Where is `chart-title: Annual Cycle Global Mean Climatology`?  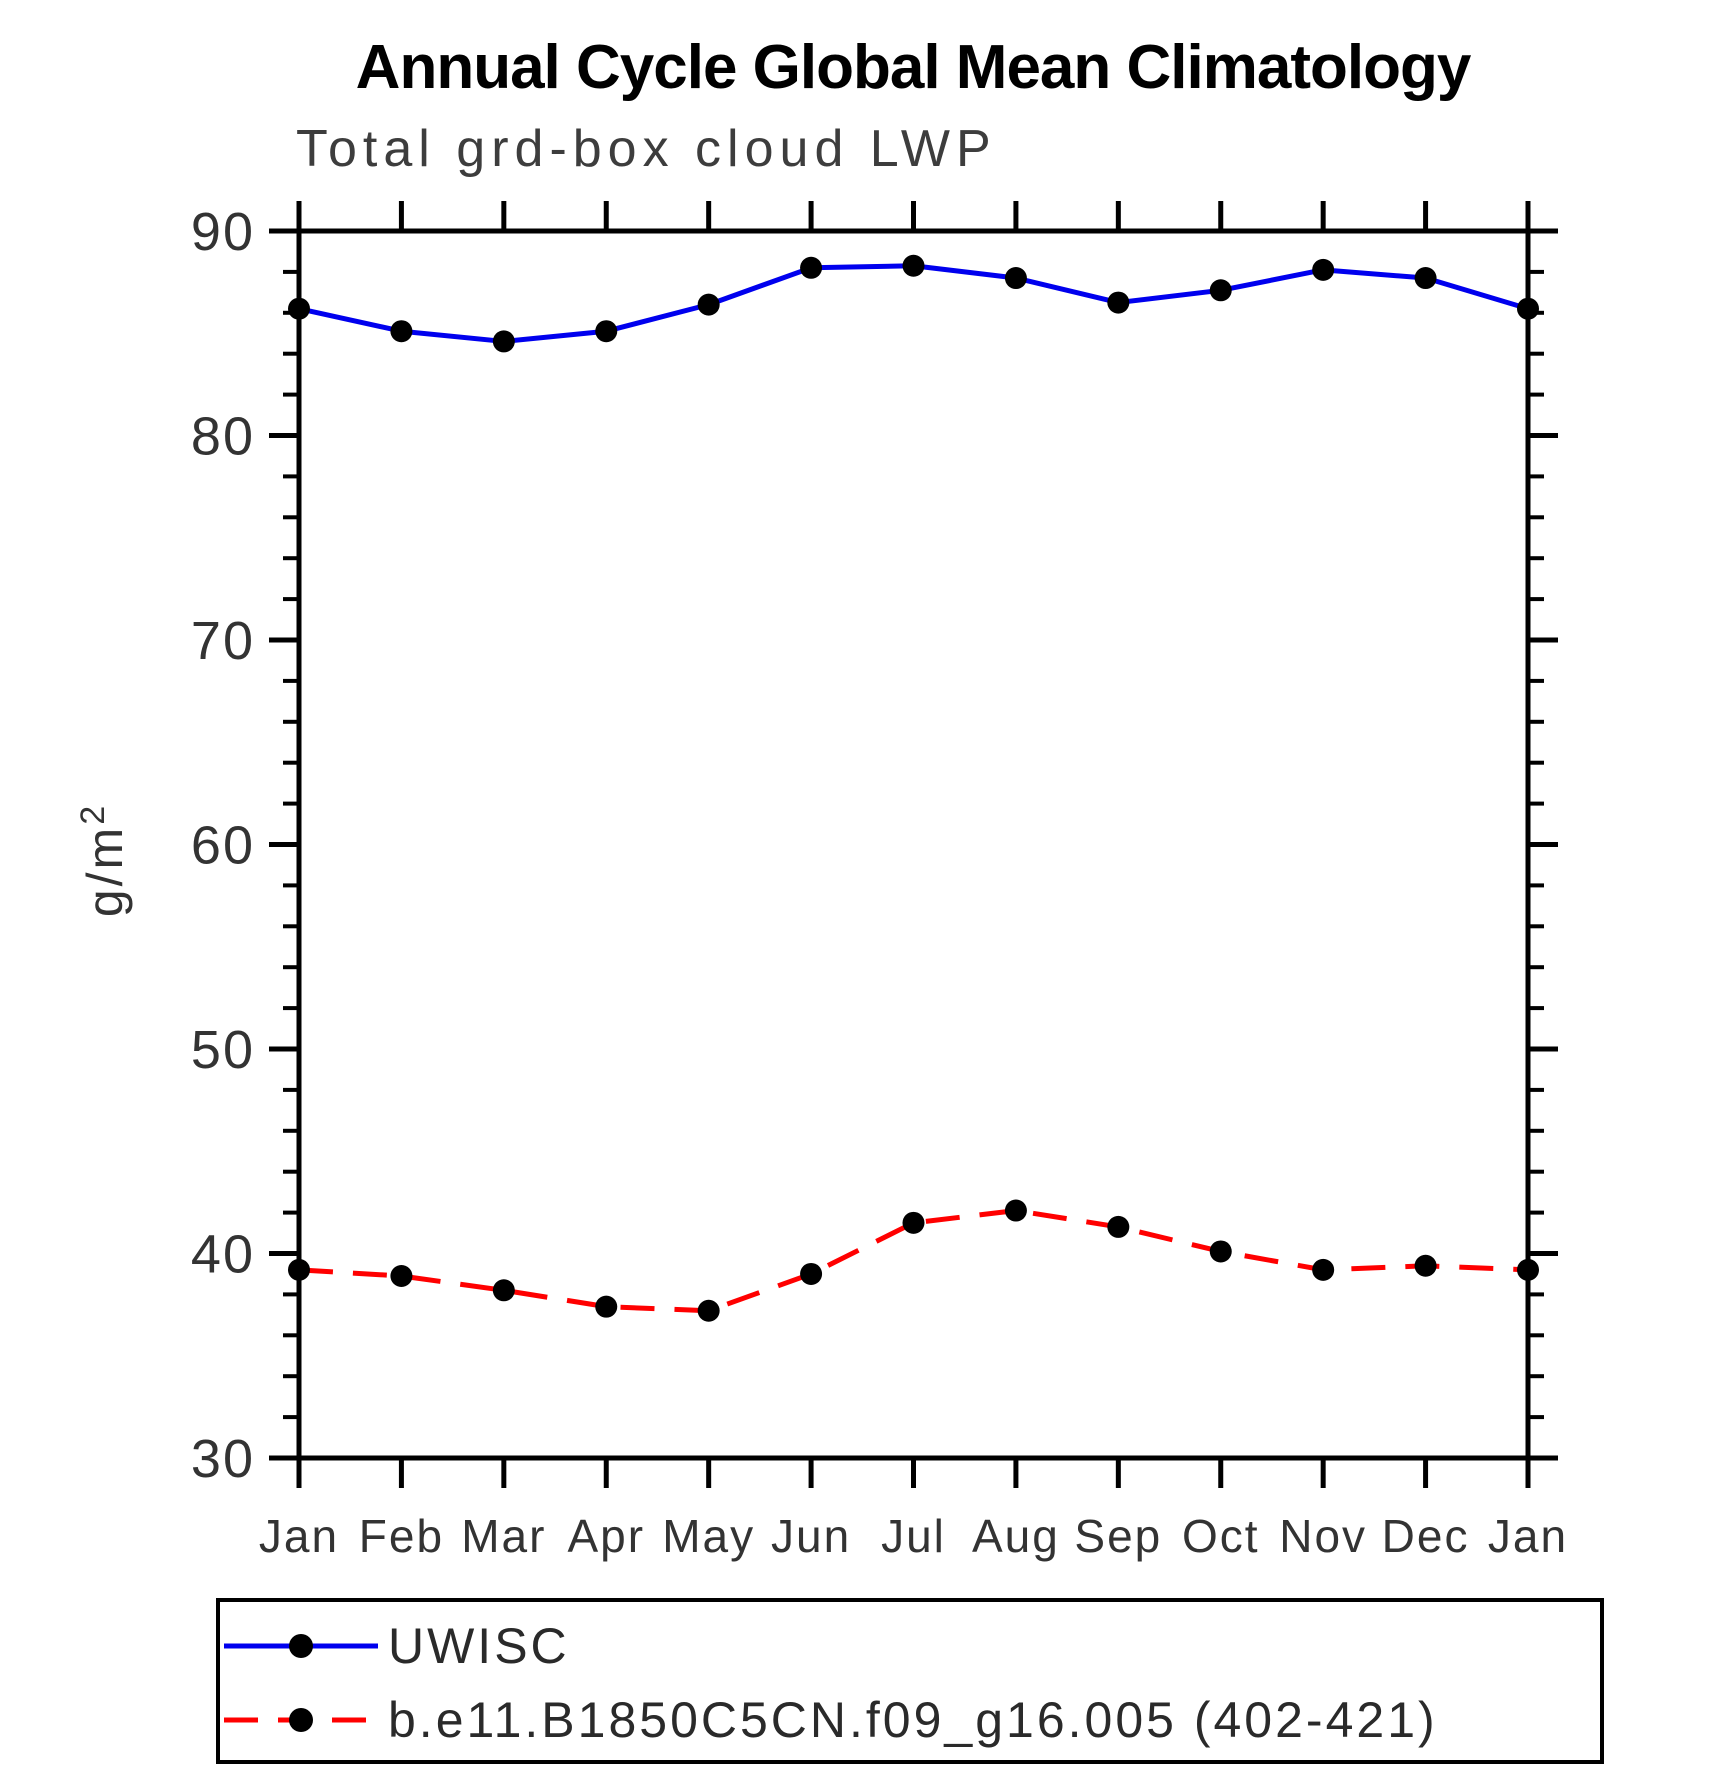 chart-title: Annual Cycle Global Mean Climatology is located at coordinates (914, 67).